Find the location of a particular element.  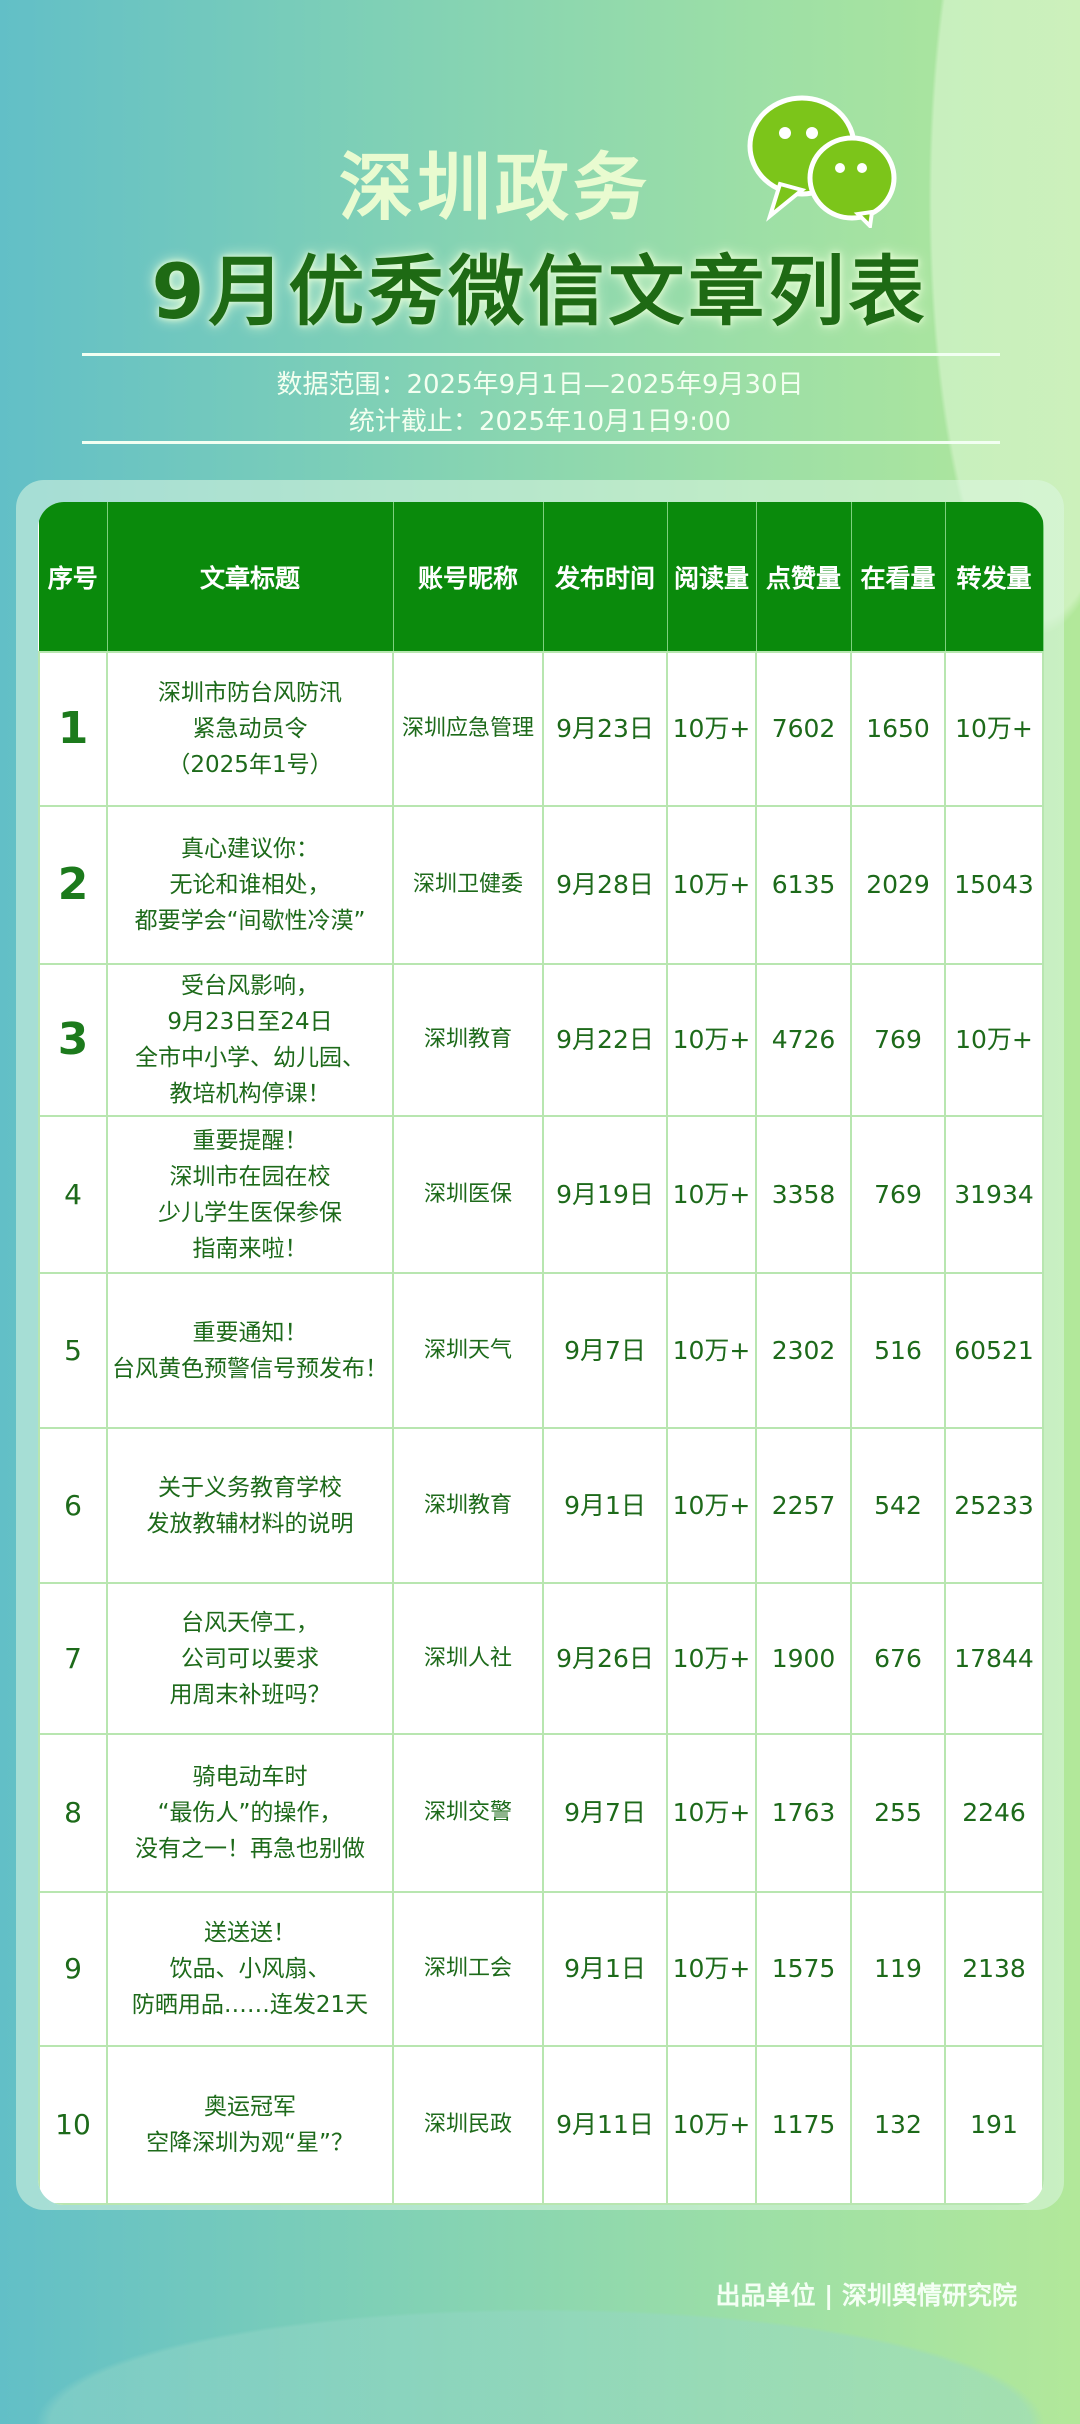

cell-date: 9月1日 is located at coordinates (605, 1505).